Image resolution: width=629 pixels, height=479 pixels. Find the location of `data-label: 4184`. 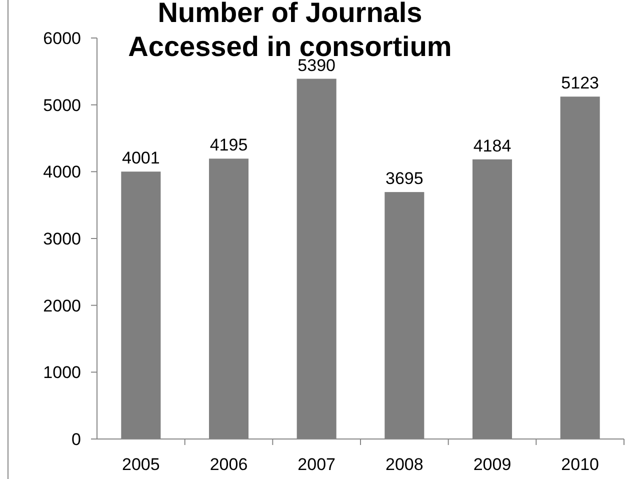

data-label: 4184 is located at coordinates (492, 146).